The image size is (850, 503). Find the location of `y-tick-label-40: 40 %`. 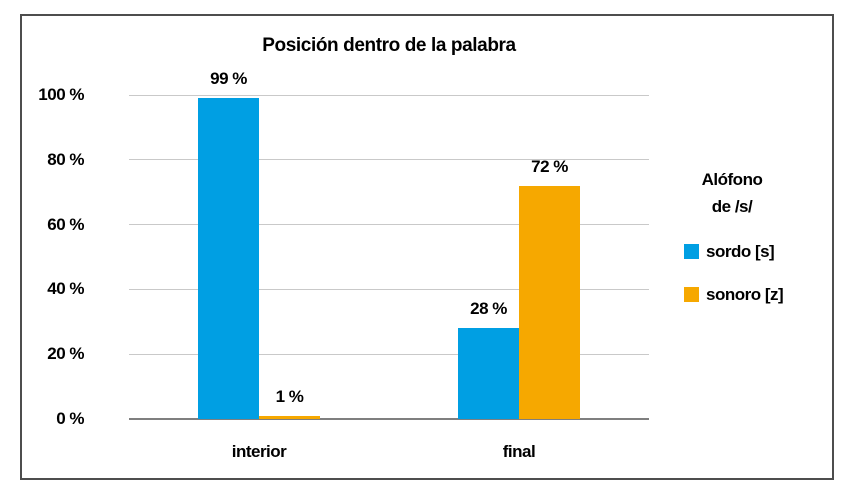

y-tick-label-40: 40 % is located at coordinates (65, 289).